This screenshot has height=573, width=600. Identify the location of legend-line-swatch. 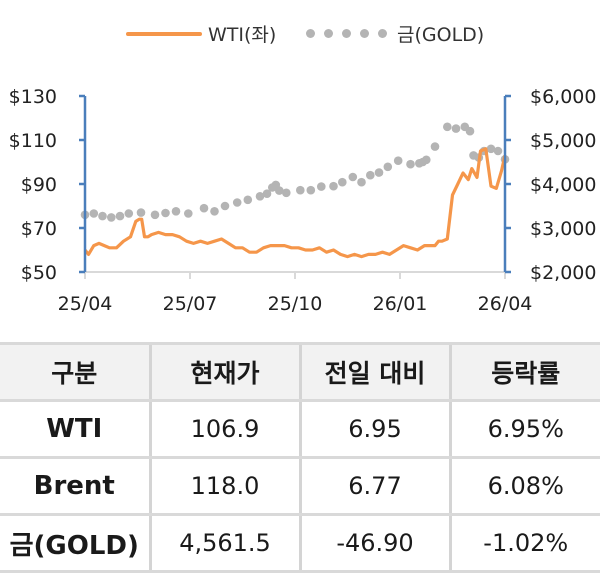
(164, 33).